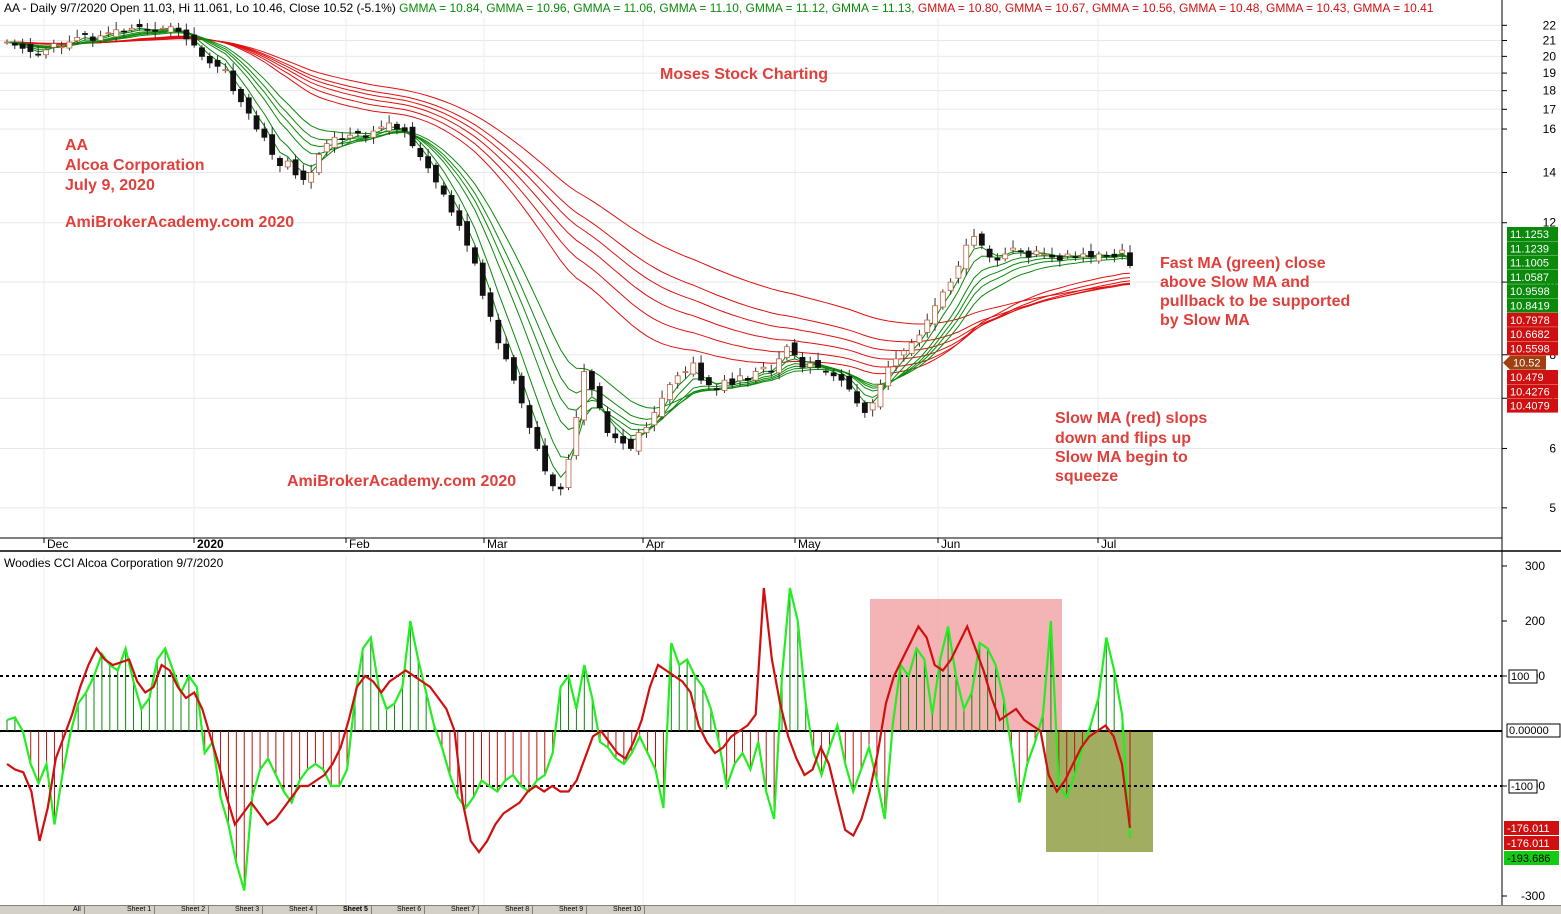  What do you see at coordinates (1530, 307) in the screenshot?
I see `price-label-text: 10.8419` at bounding box center [1530, 307].